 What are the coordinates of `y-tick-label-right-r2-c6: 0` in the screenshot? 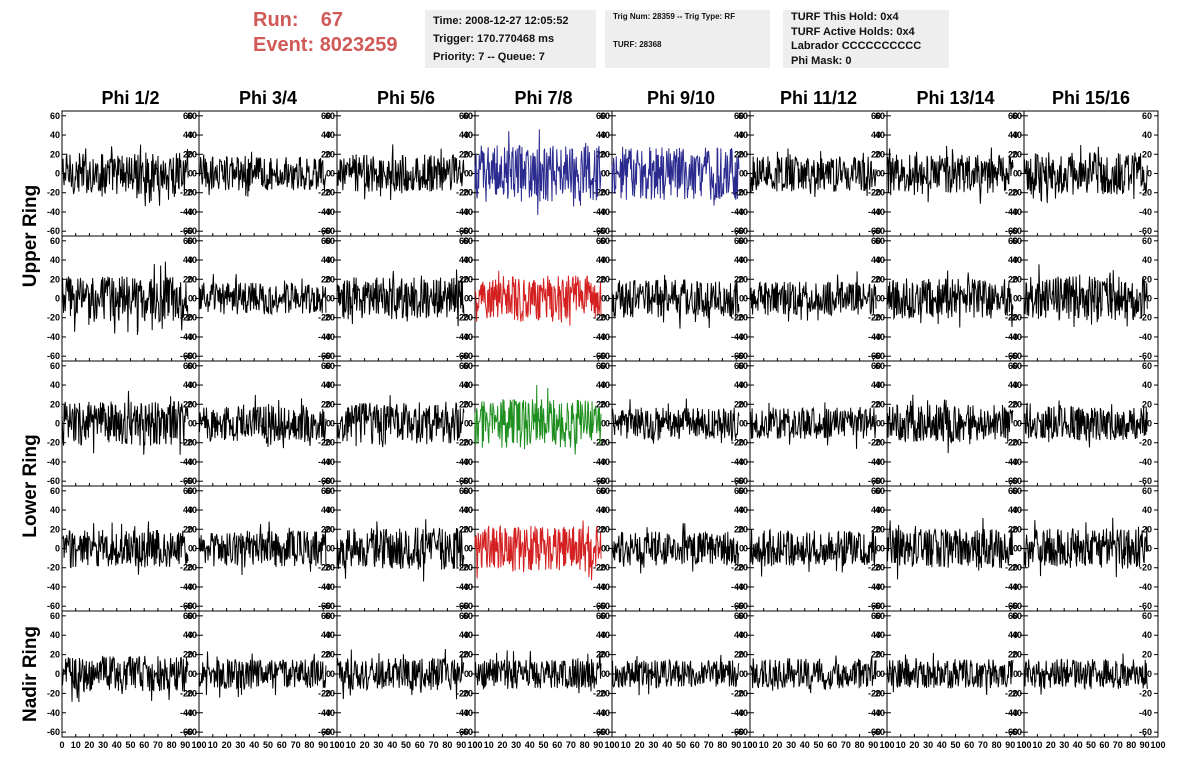 It's located at (878, 299).